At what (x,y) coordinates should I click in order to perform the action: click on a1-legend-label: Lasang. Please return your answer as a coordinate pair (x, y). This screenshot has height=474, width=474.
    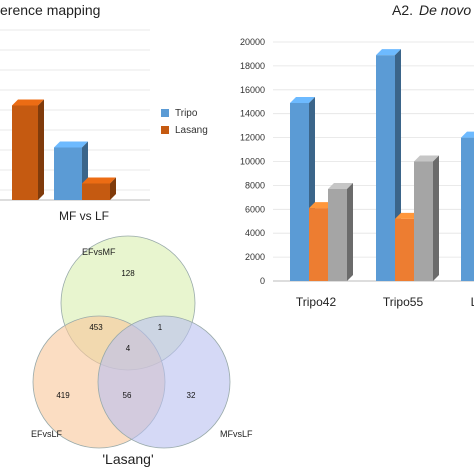
    Looking at the image, I should click on (191, 130).